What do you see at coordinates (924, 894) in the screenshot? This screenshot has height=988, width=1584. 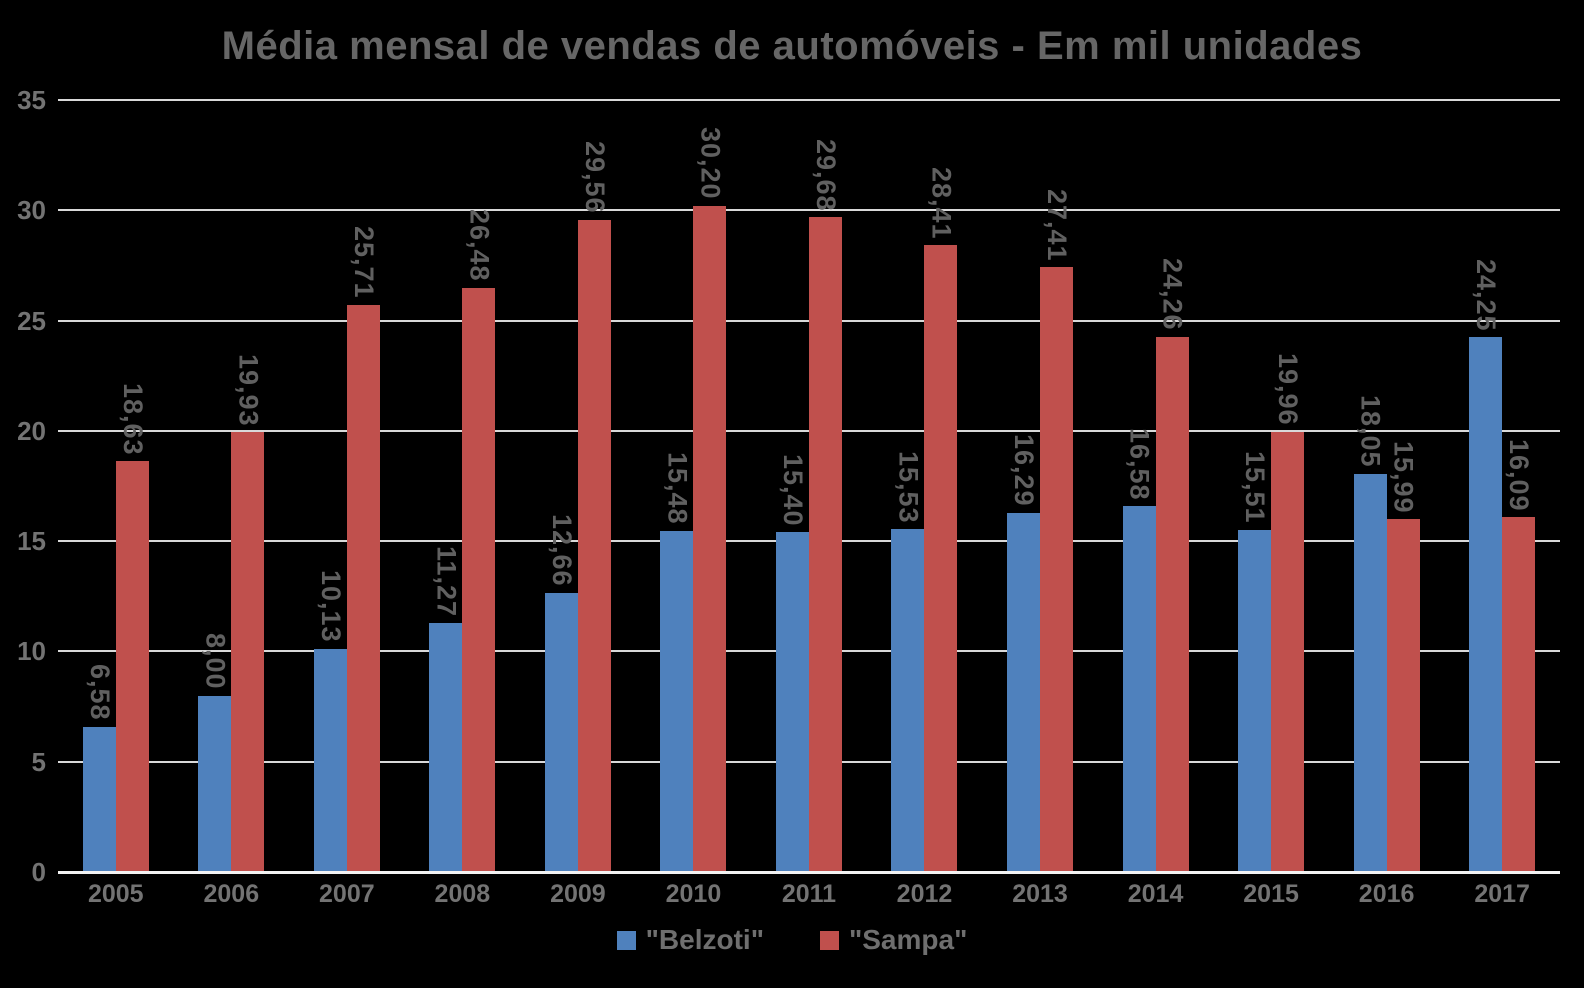 I see `x-tick-label-2012: 2012` at bounding box center [924, 894].